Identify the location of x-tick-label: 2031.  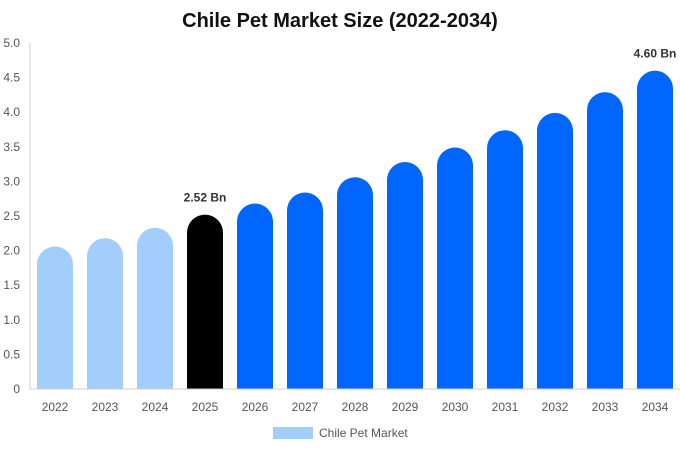
(505, 407).